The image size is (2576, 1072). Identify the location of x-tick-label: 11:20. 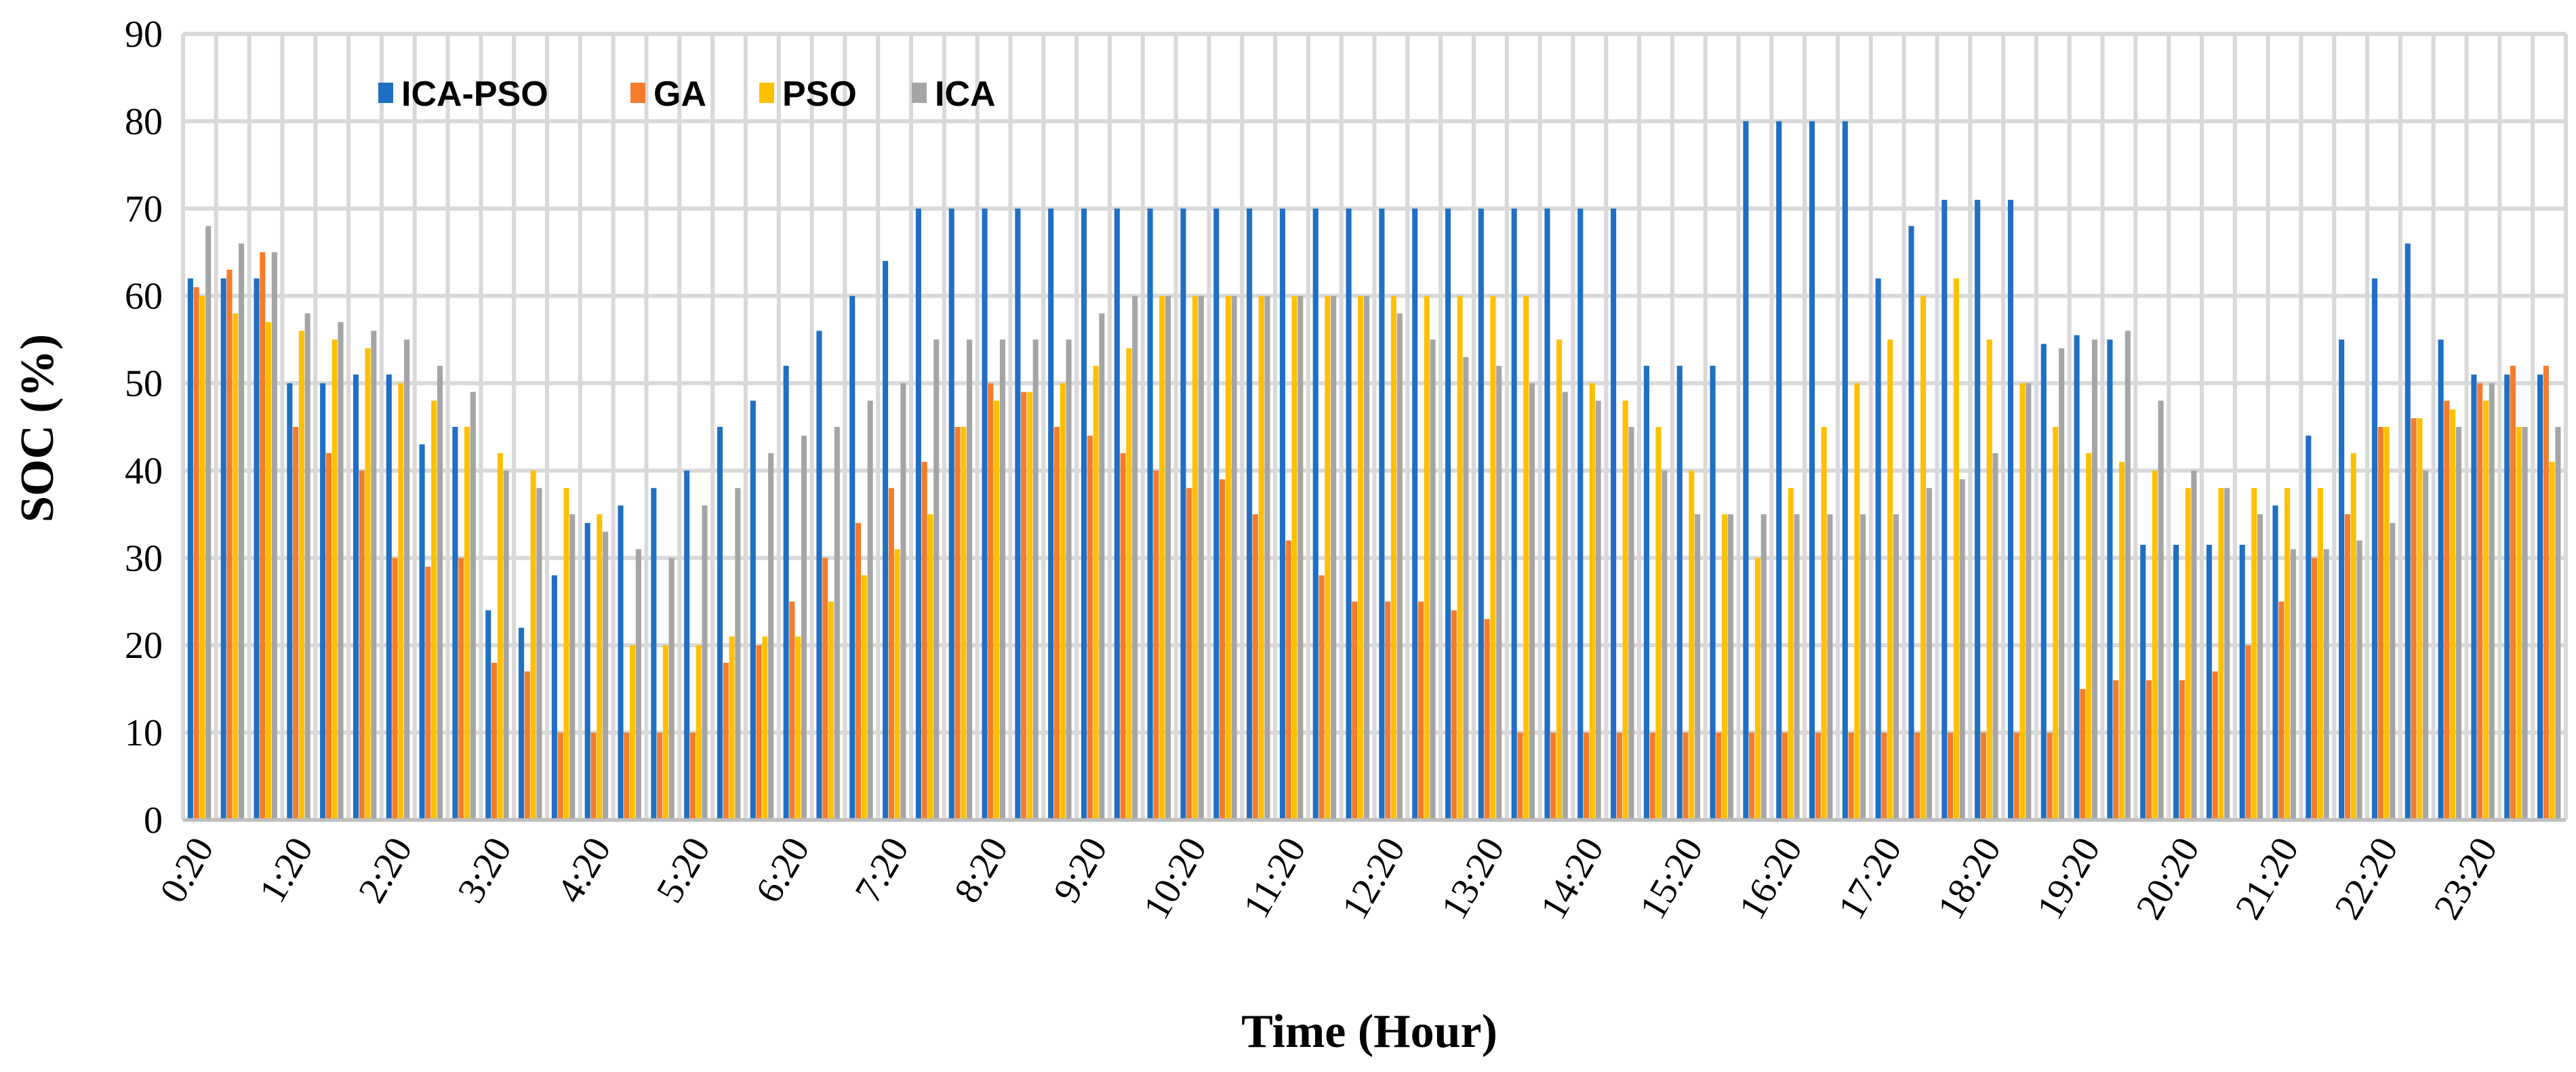
(1274, 878).